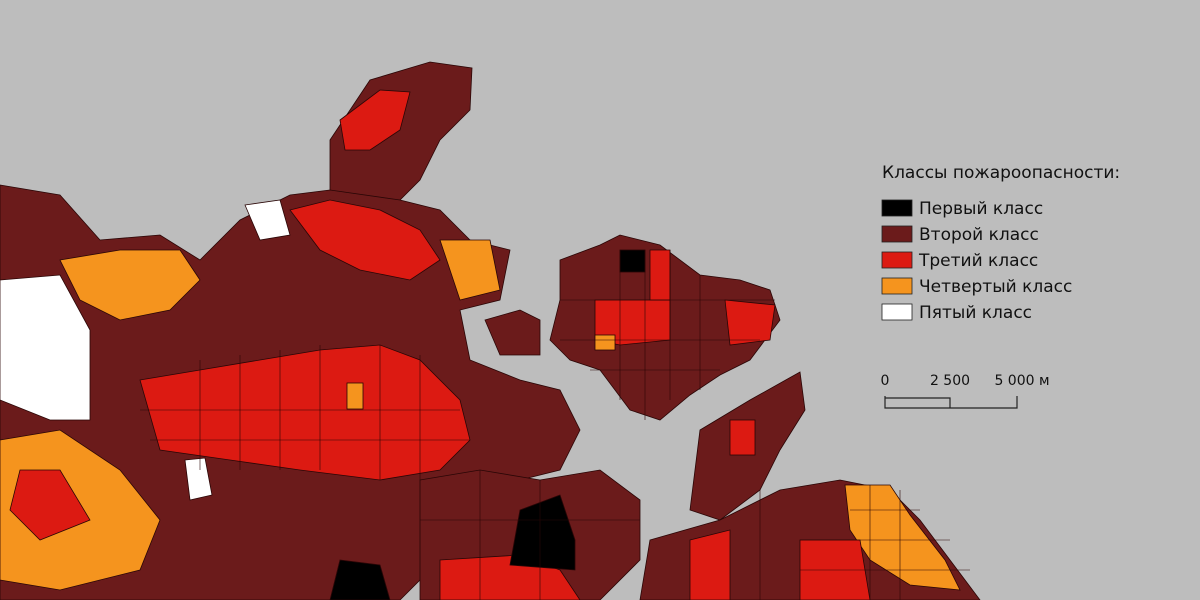  What do you see at coordinates (950, 381) in the screenshot?
I see `scale-label: 2 500` at bounding box center [950, 381].